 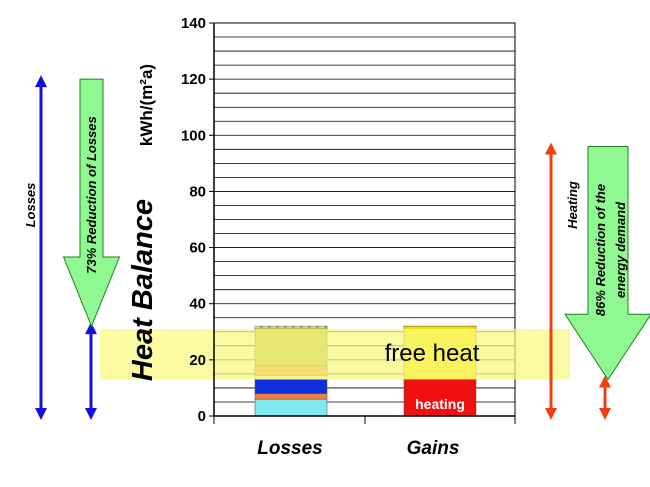 I want to click on heating-bar-label: heating, so click(x=440, y=404).